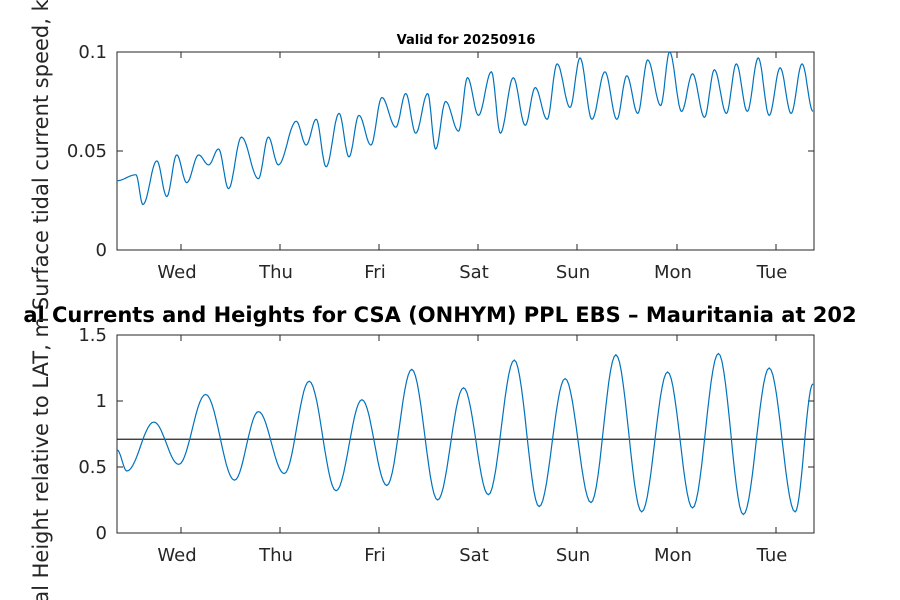  I want to click on y-tick-label: 0.5, so click(92, 467).